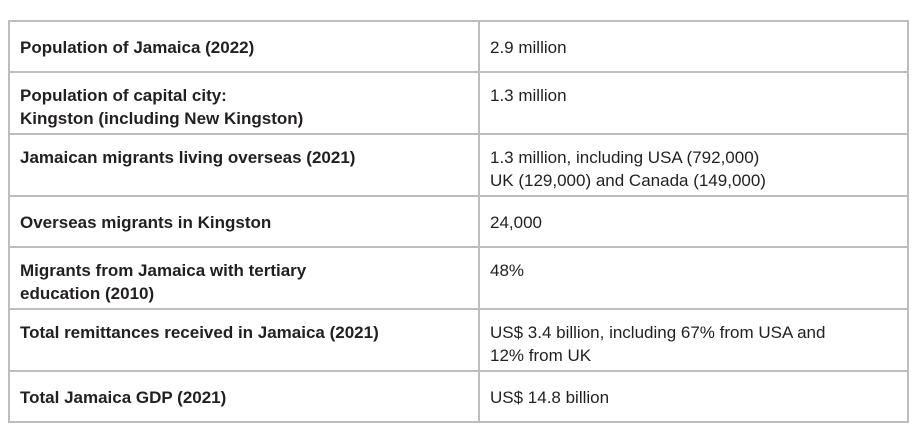 This screenshot has height=439, width=919. I want to click on row-value: US$ 14.8 billion, so click(693, 396).